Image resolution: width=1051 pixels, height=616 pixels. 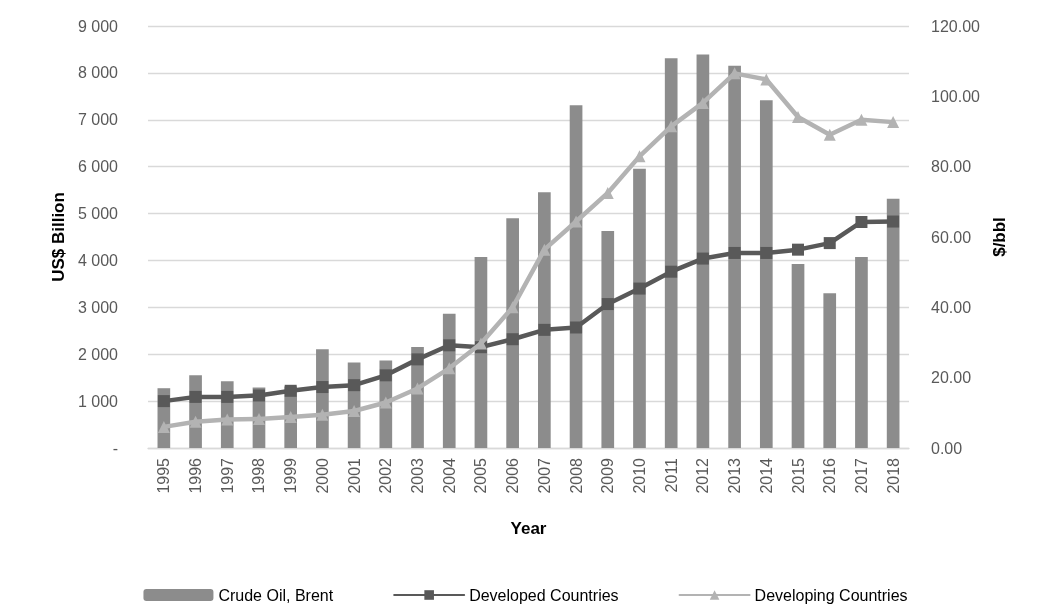 What do you see at coordinates (513, 475) in the screenshot?
I see `x-tick-label: 2006` at bounding box center [513, 475].